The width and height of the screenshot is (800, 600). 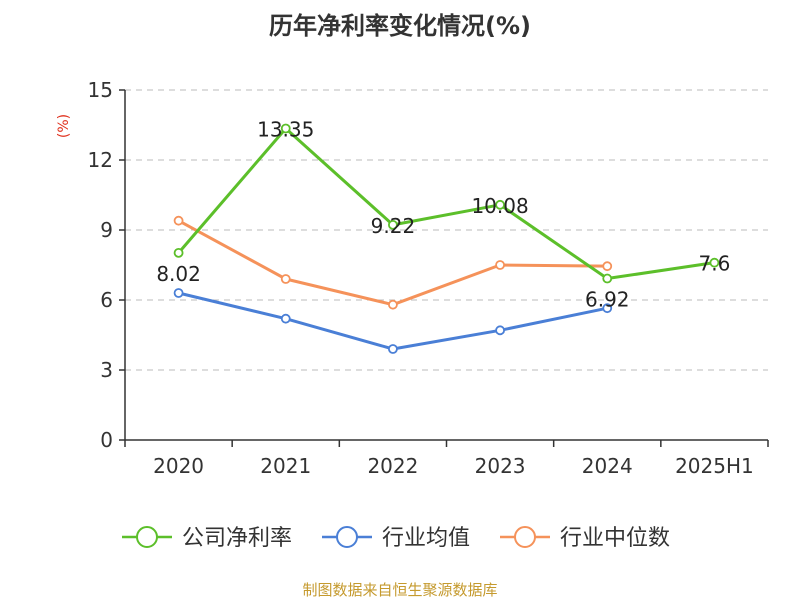 I want to click on data-label: 10.08, so click(x=499, y=206).